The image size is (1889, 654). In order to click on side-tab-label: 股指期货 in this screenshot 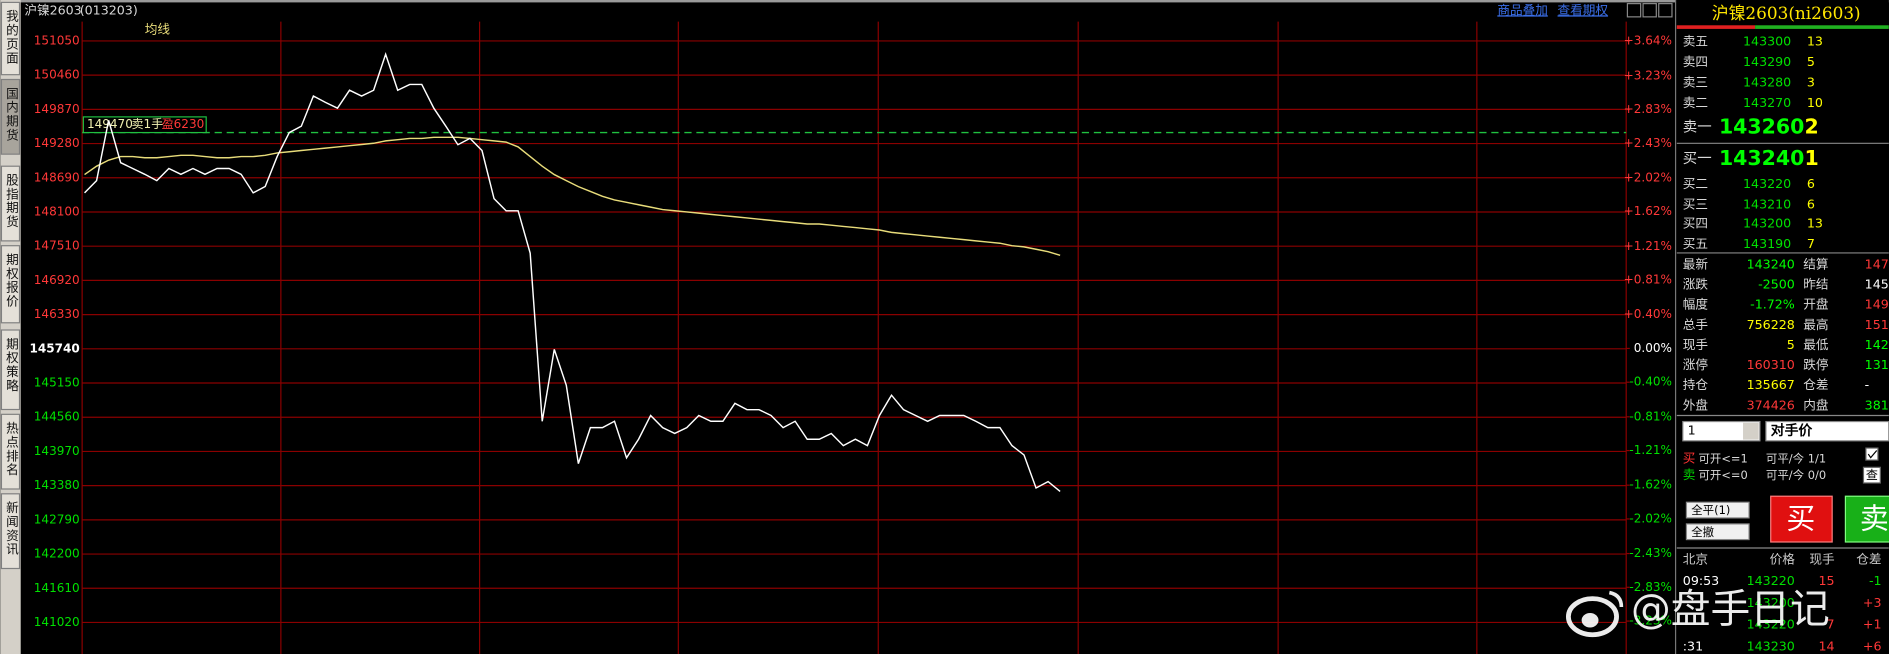, I will do `click(11, 200)`.